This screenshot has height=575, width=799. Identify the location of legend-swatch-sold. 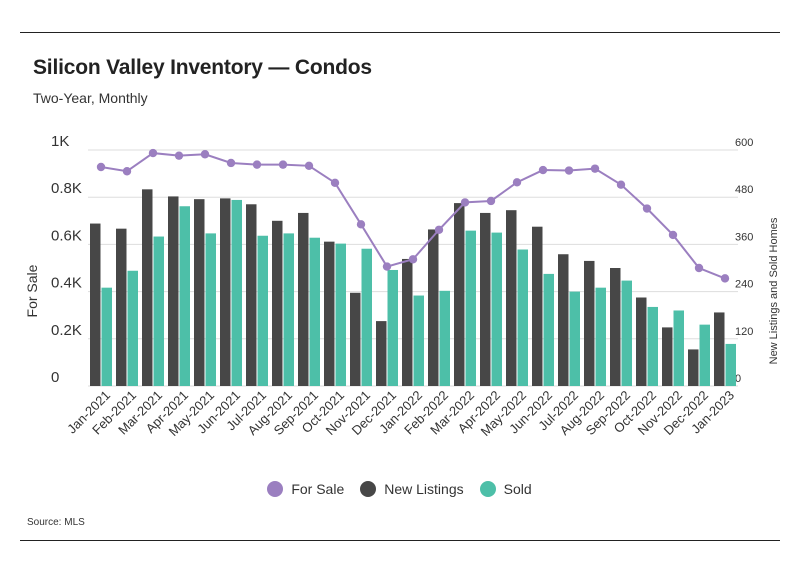
(487, 489).